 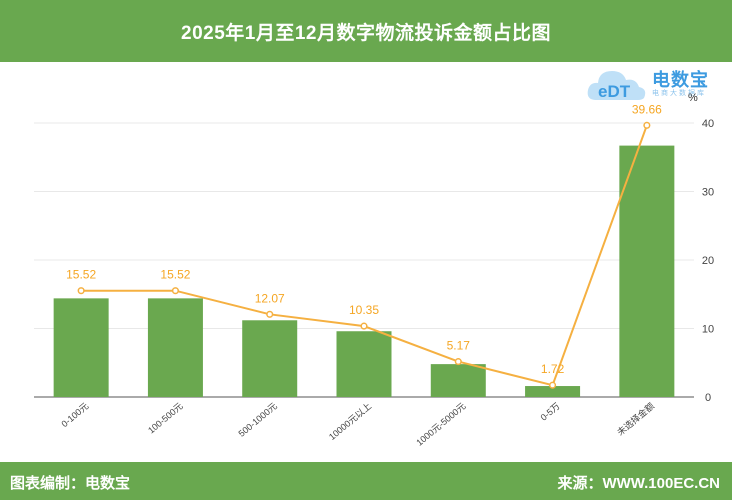 I want to click on y-tick-label: 20, so click(x=708, y=261).